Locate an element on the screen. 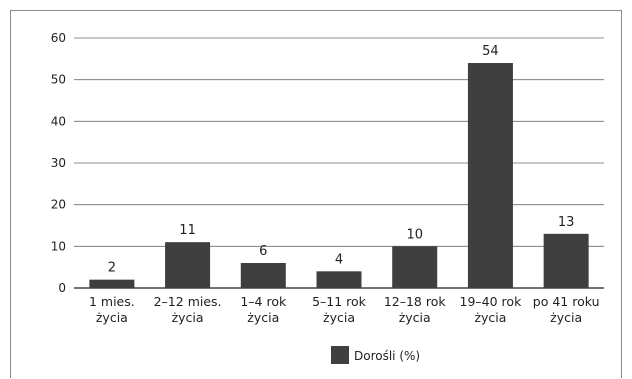  y-tick-label: 30 is located at coordinates (58, 163).